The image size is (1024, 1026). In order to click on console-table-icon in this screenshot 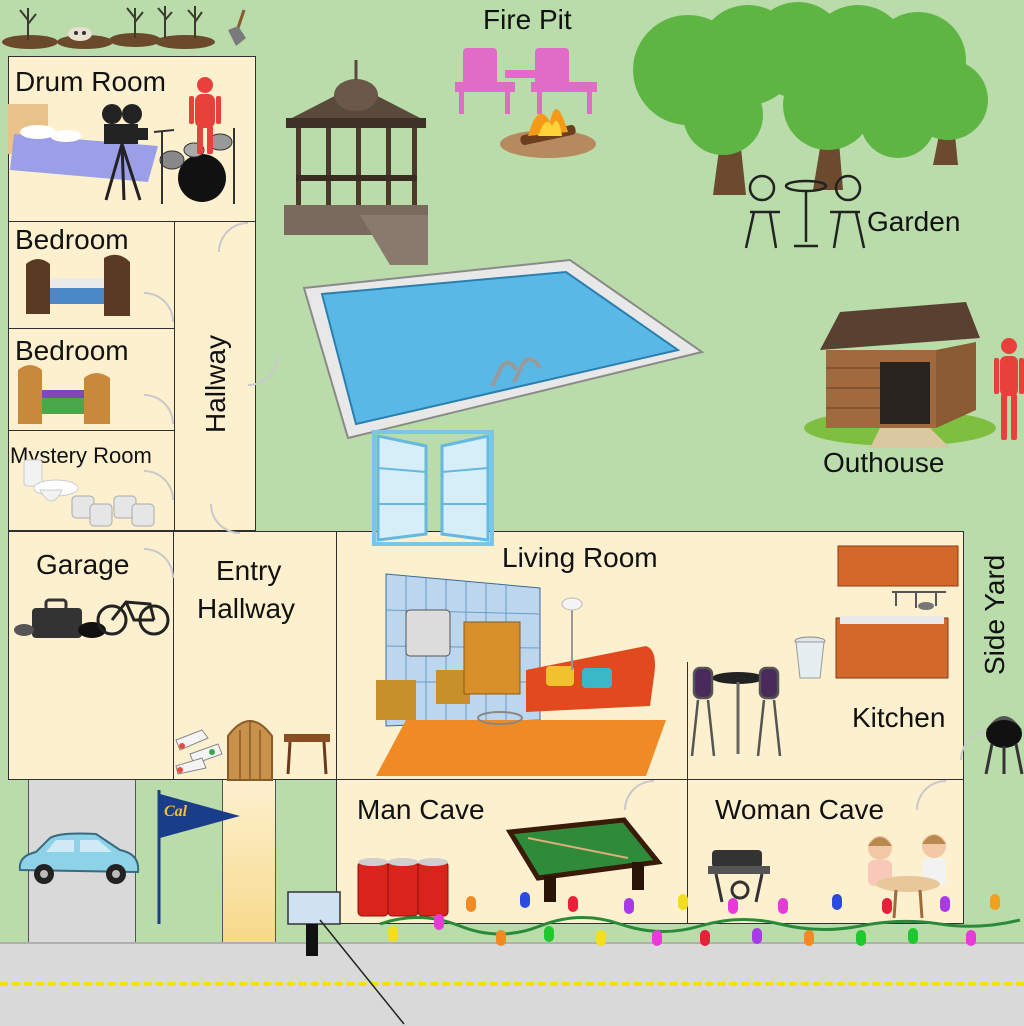, I will do `click(307, 754)`.